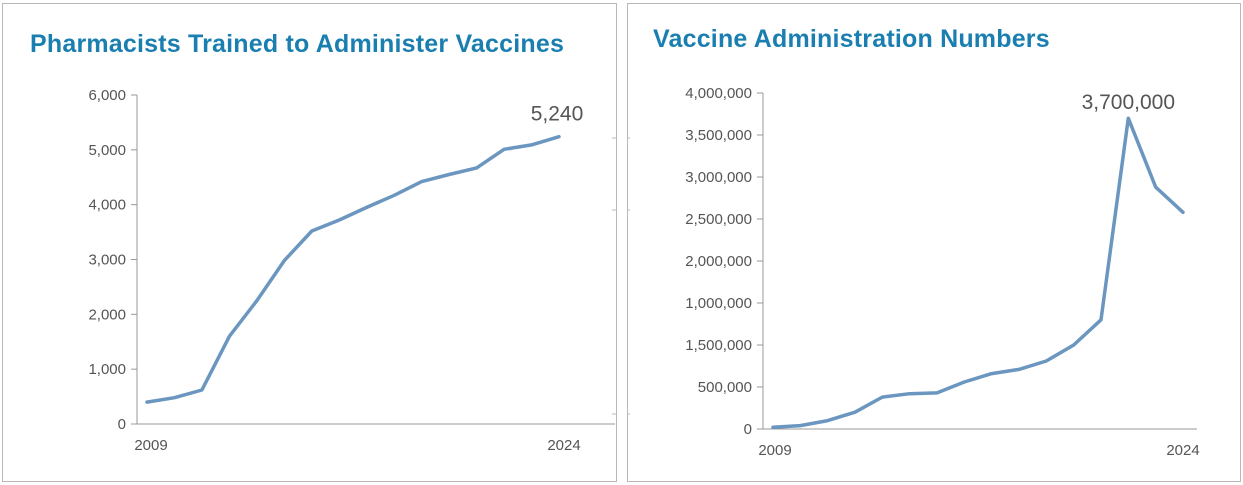 This screenshot has width=1243, height=485. What do you see at coordinates (718, 135) in the screenshot?
I see `y-tick-label: 3,500,000` at bounding box center [718, 135].